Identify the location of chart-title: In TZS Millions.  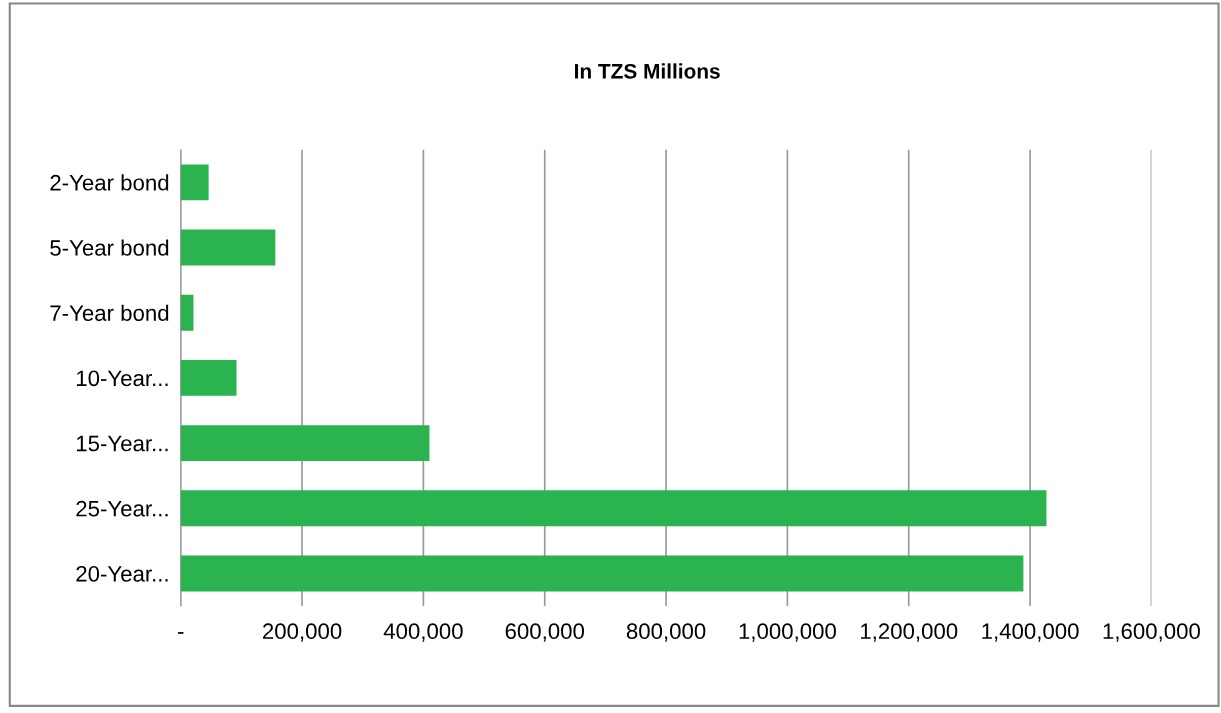
(647, 71).